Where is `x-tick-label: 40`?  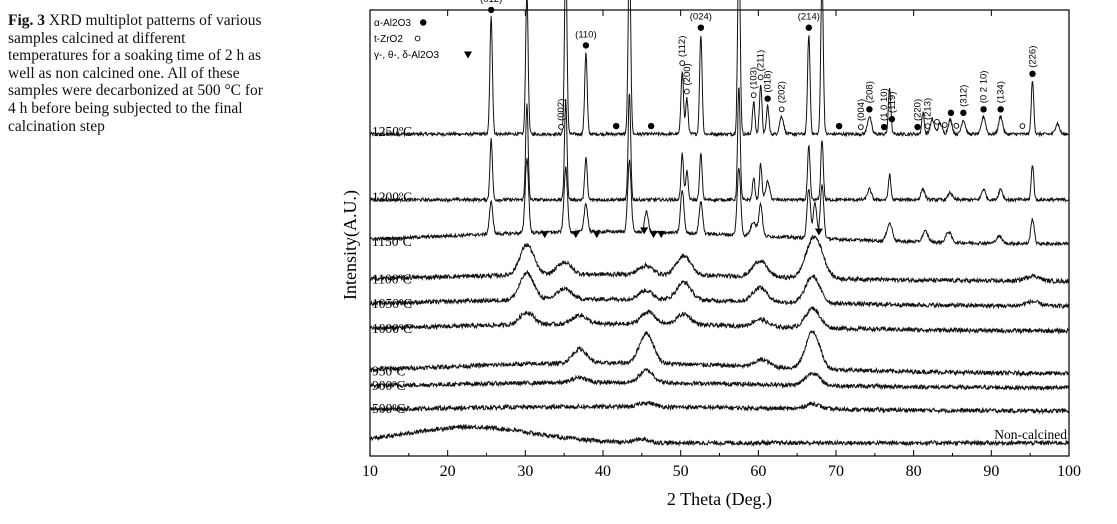
x-tick-label: 40 is located at coordinates (603, 471).